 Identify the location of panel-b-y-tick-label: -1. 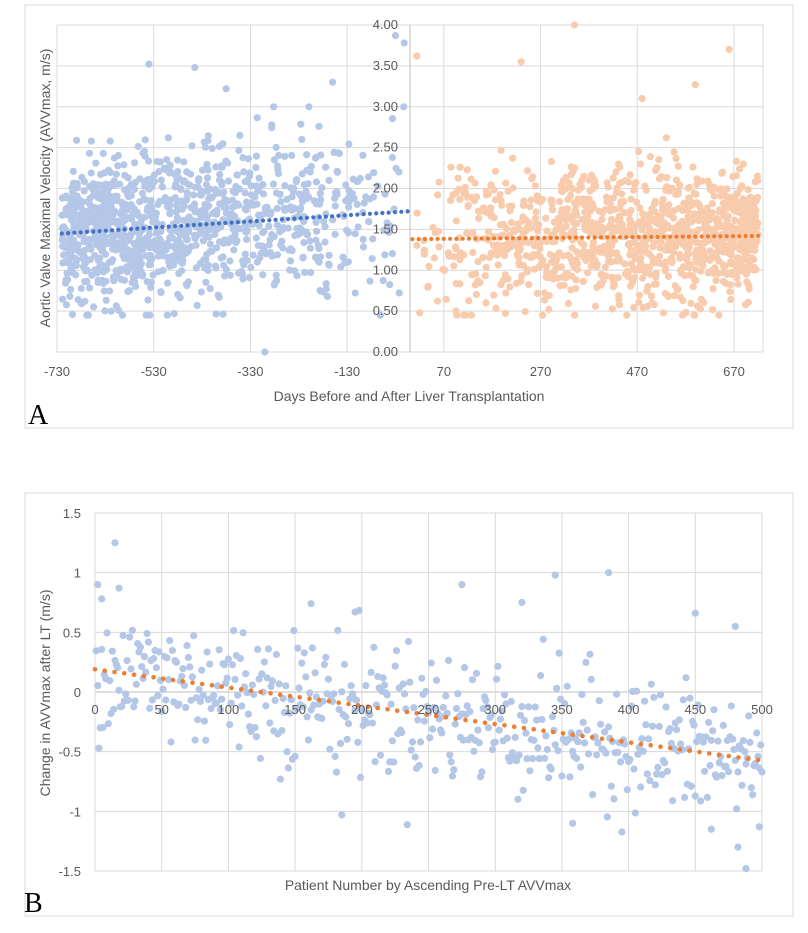
(75, 811).